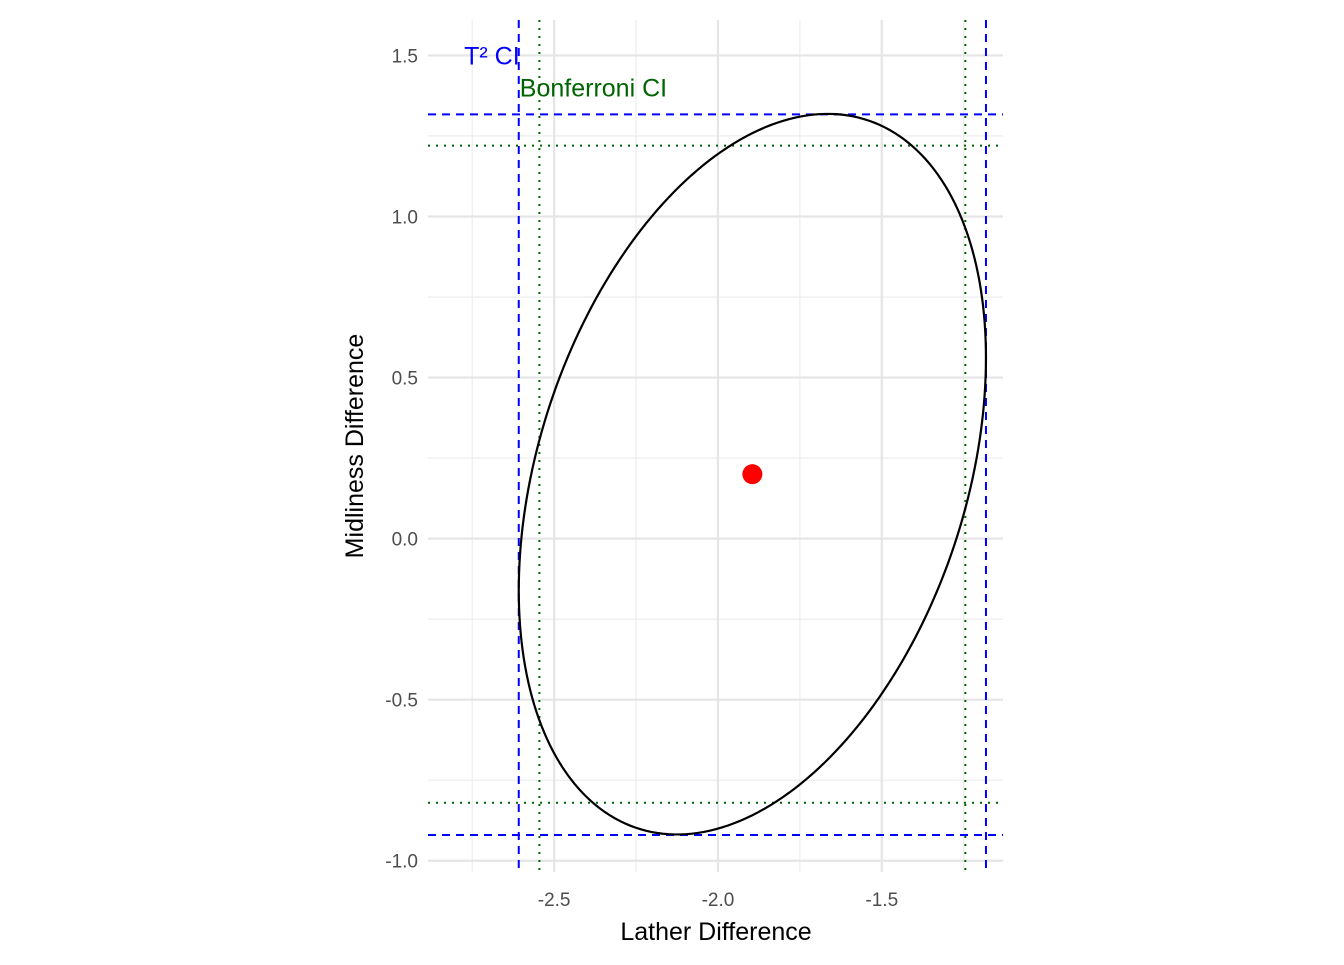 This screenshot has height=965, width=1344. What do you see at coordinates (405, 540) in the screenshot?
I see `y-tick-label: 0.0` at bounding box center [405, 540].